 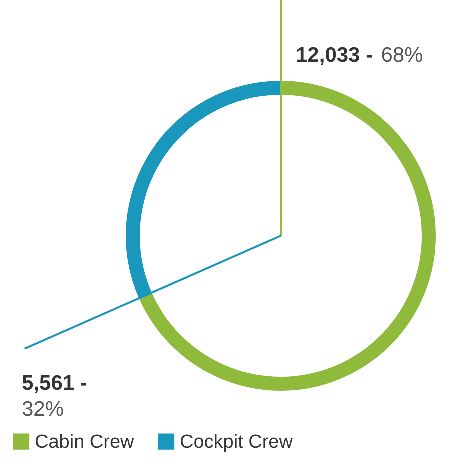 I want to click on legend-label: Cabin Crew, so click(x=85, y=442).